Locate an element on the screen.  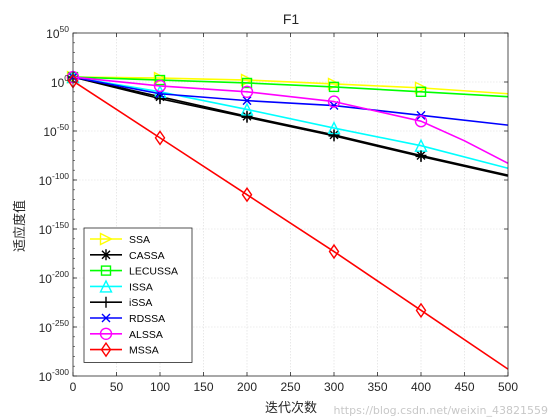
legend-label: ALSSA is located at coordinates (146, 335).